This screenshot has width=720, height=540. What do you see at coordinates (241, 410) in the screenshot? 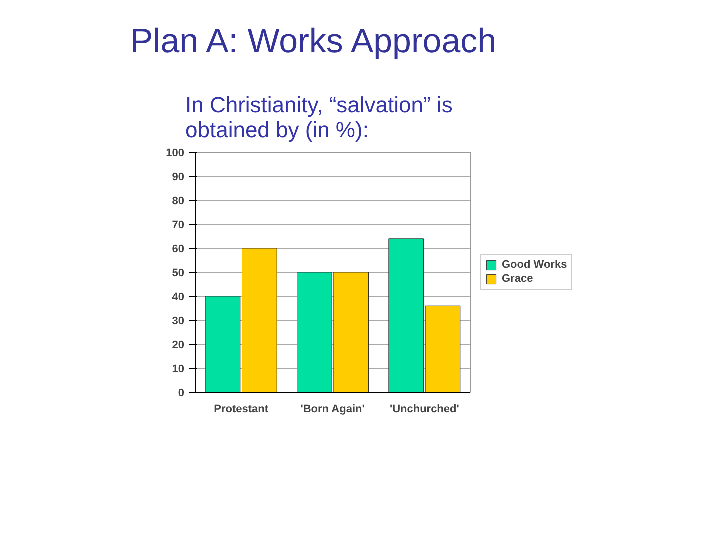
I see `x-tick-label: Protestant` at bounding box center [241, 410].